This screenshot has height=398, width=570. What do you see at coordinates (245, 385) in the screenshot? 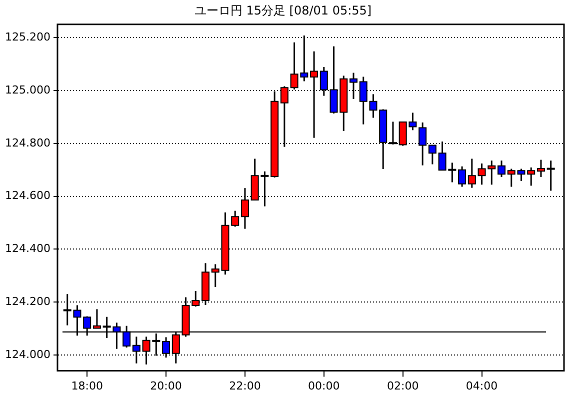
I see `x-tick-label: 22:00` at bounding box center [245, 385].